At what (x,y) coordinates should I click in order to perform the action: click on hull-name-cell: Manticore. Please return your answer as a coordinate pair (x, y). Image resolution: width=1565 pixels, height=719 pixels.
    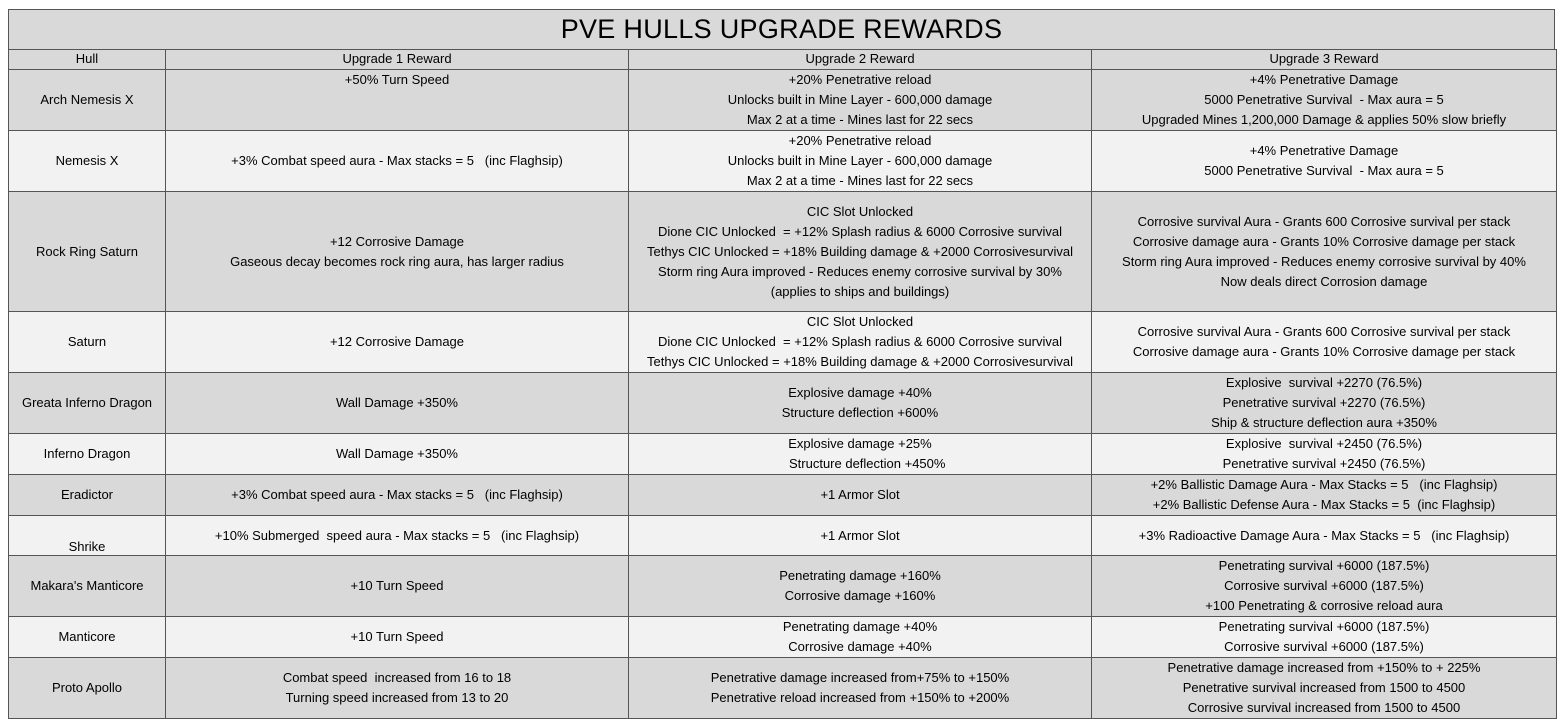
    Looking at the image, I should click on (87, 637).